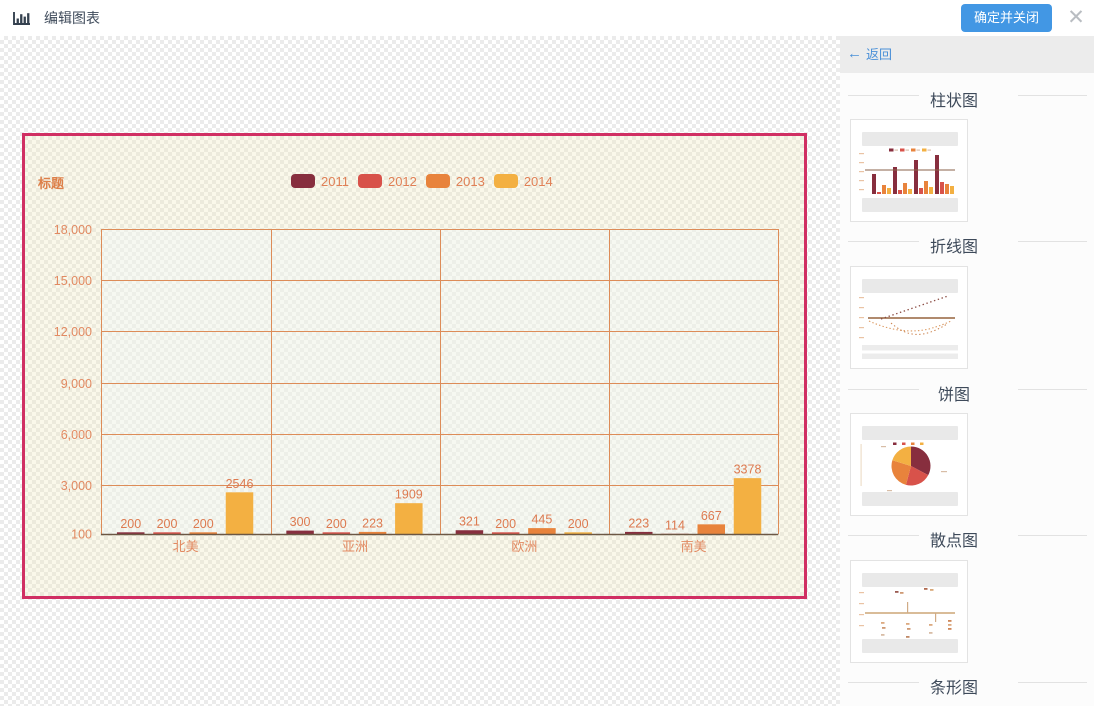 The image size is (1094, 706). What do you see at coordinates (186, 546) in the screenshot?
I see `svg-text: 北美` at bounding box center [186, 546].